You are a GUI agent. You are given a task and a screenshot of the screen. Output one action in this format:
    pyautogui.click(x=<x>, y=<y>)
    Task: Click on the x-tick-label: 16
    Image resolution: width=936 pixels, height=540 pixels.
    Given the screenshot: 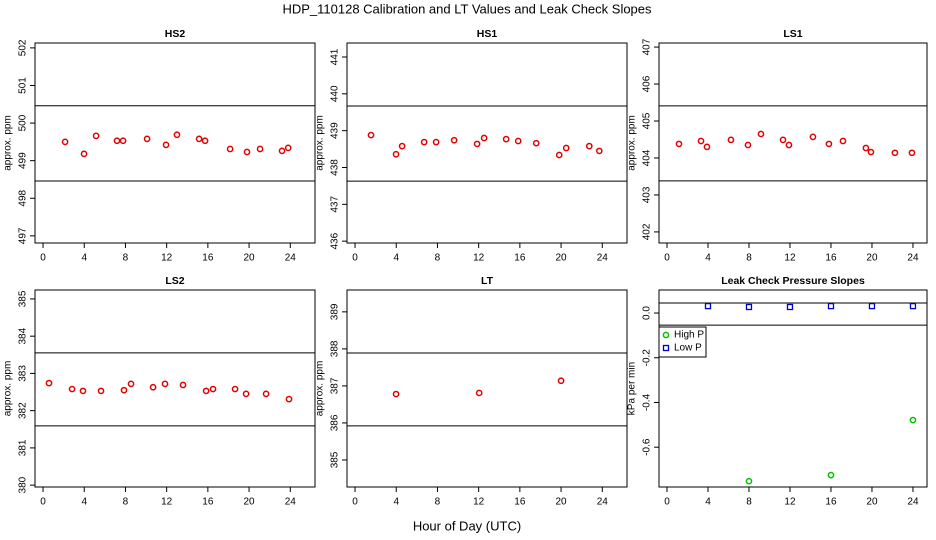 What is the action you would take?
    pyautogui.click(x=831, y=258)
    